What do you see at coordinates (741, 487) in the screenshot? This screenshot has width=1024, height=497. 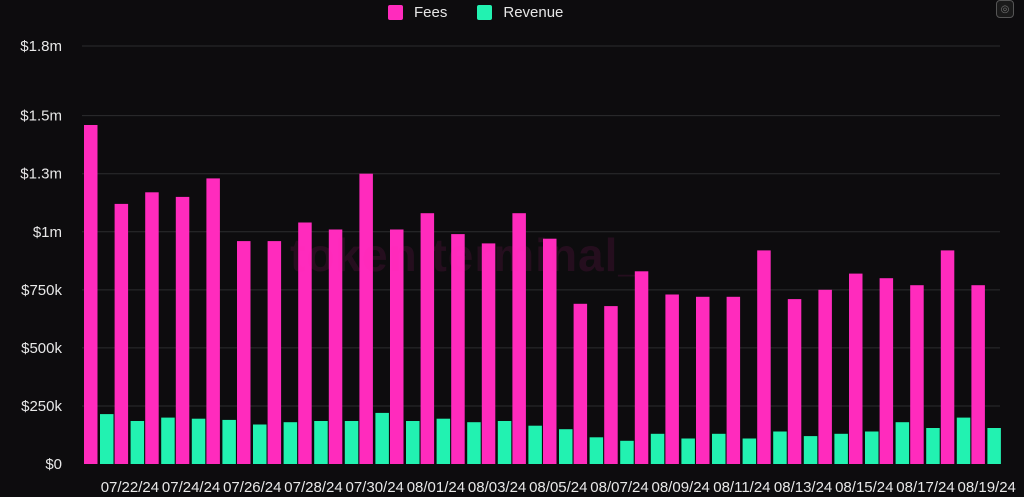 I see `x-tick-label: 08/11/24` at bounding box center [741, 487].